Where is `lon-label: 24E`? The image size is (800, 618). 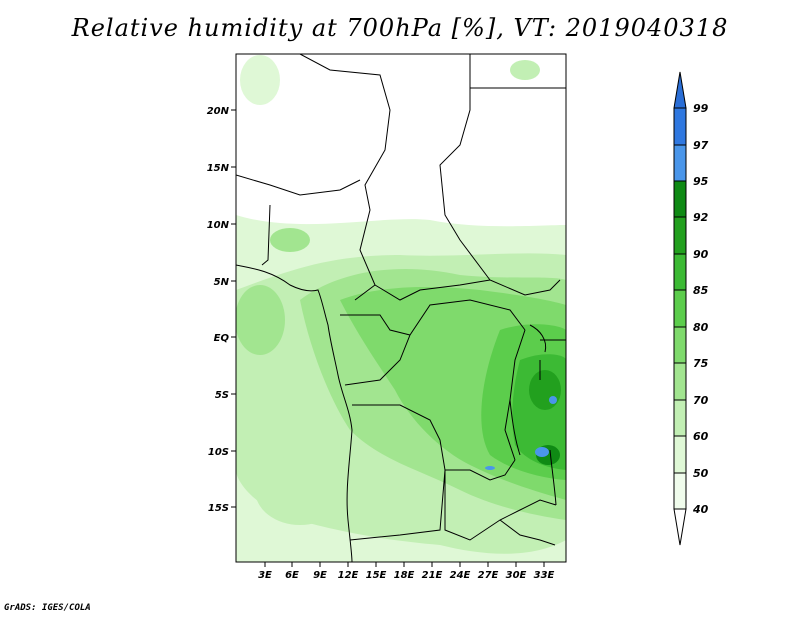 lon-label: 24E is located at coordinates (460, 575).